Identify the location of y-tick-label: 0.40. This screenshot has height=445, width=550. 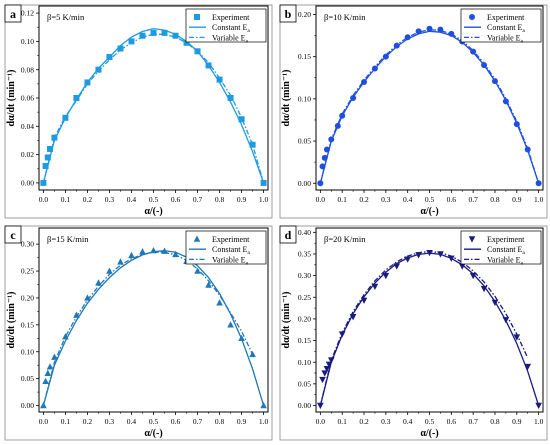
(304, 232).